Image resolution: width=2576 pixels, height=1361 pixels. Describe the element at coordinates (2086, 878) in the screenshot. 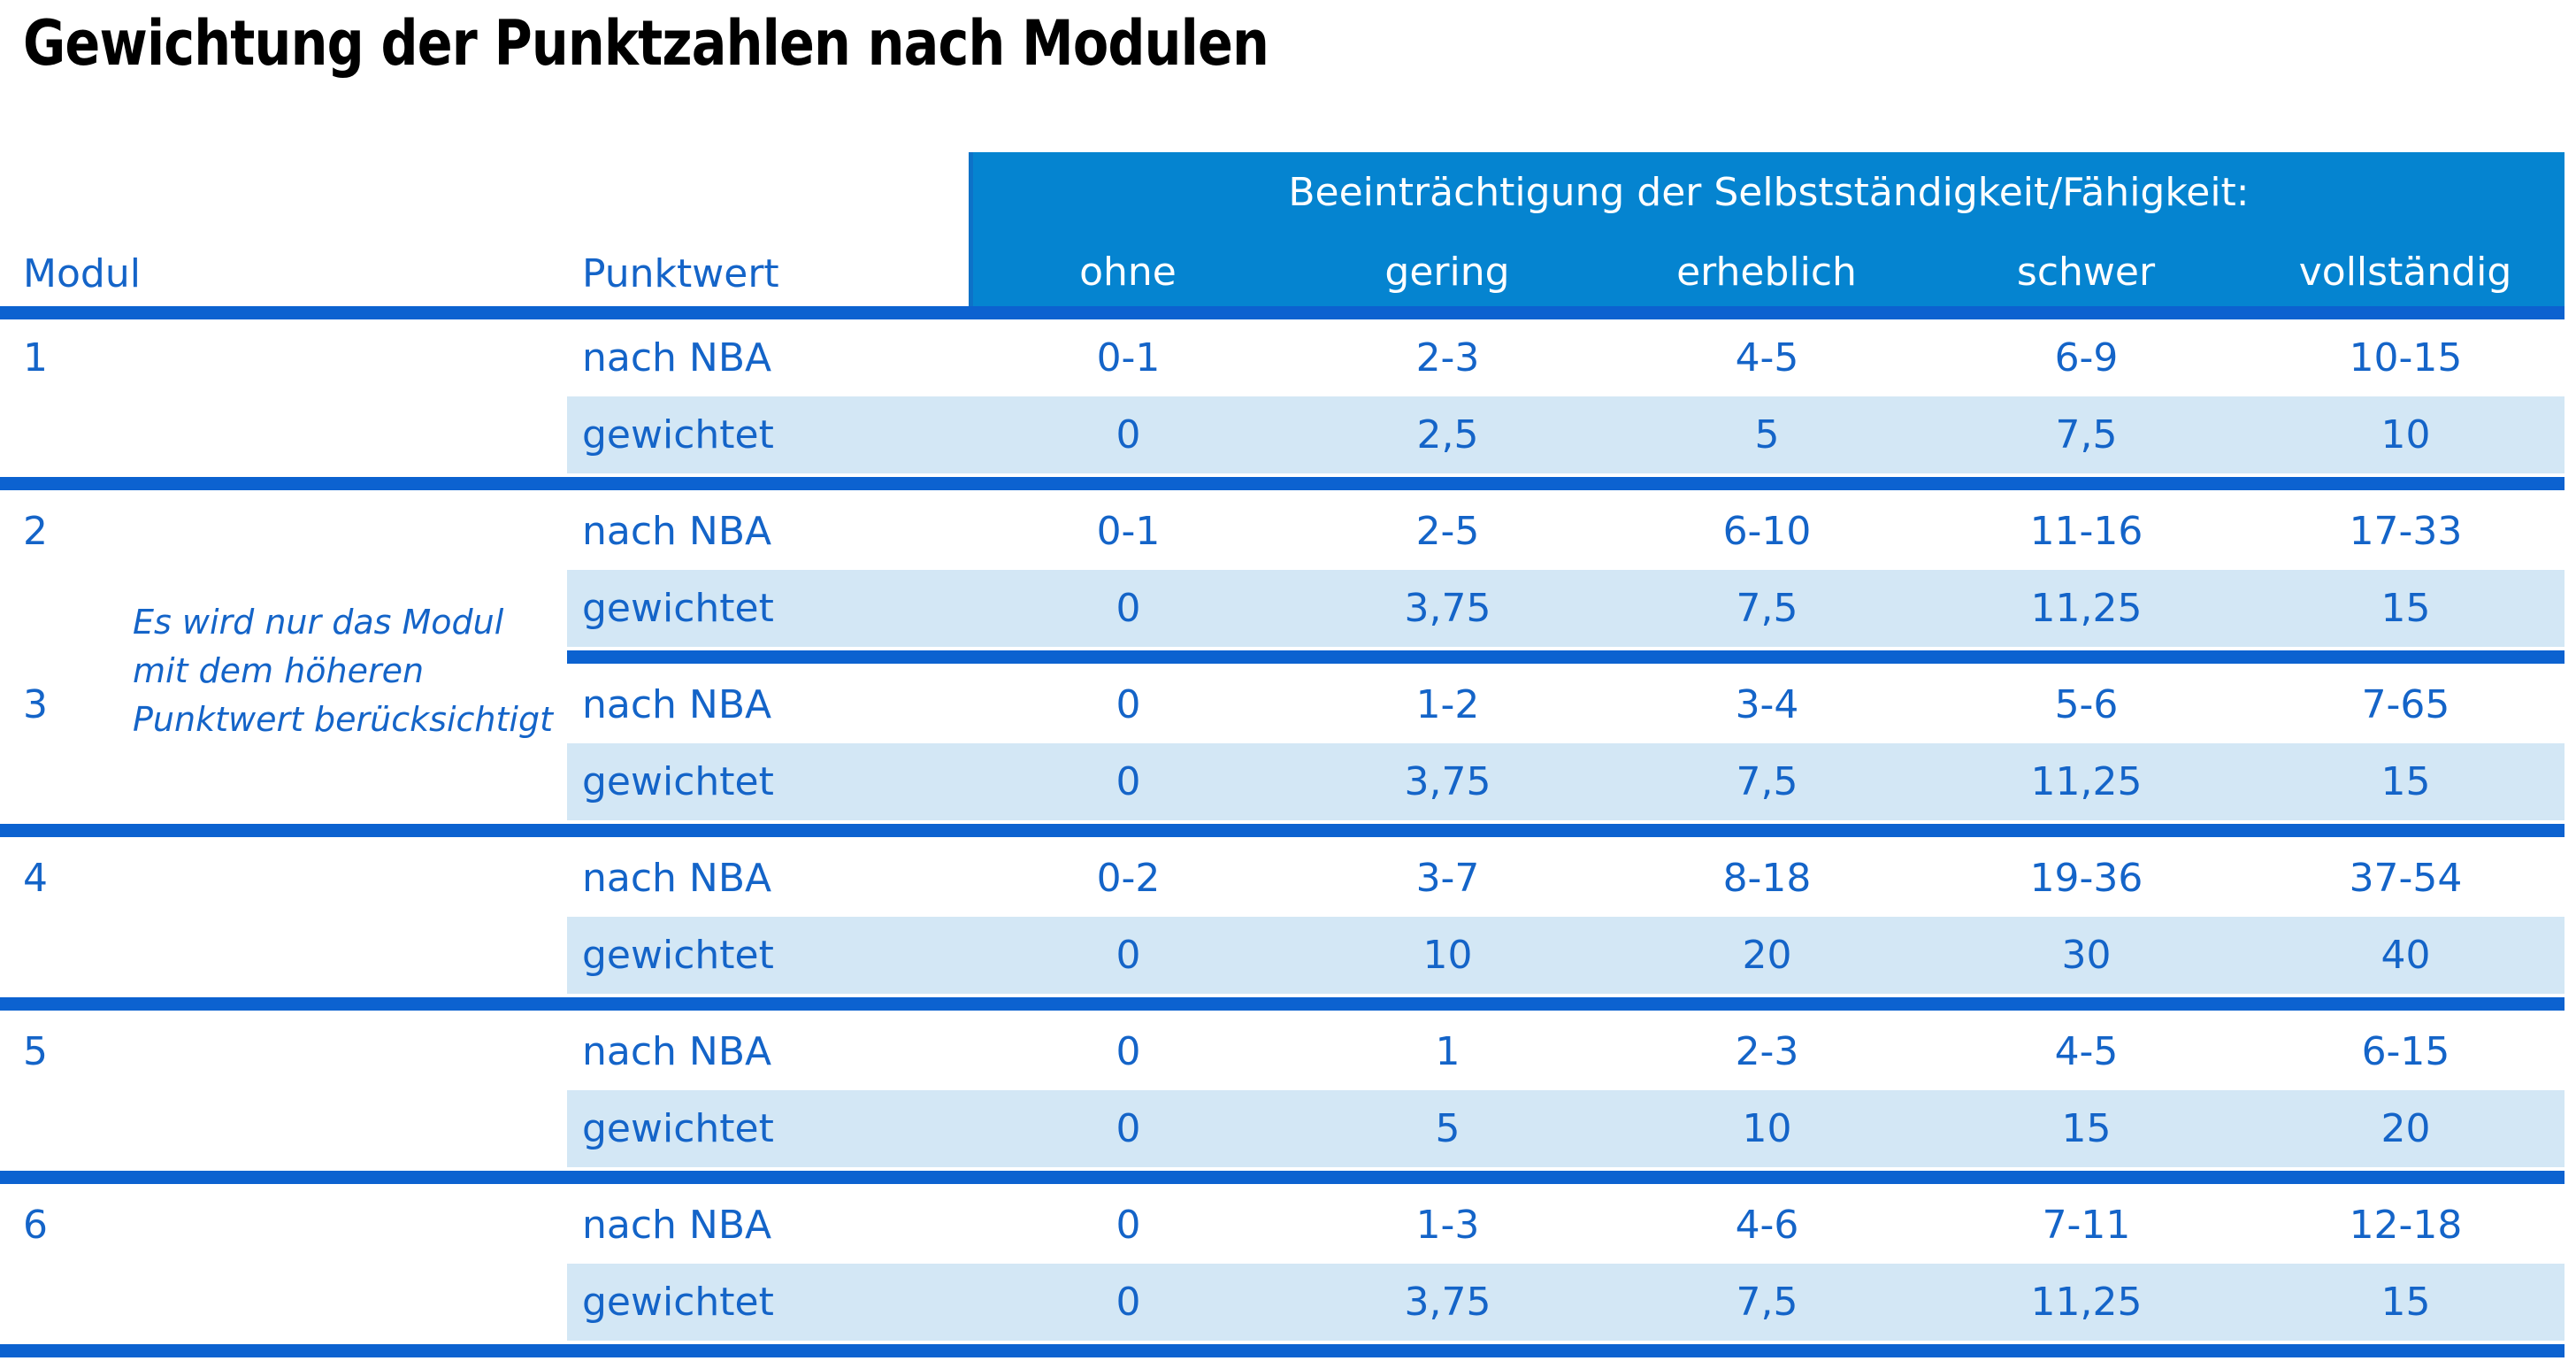

I see `value-cell: 19-36` at that location.